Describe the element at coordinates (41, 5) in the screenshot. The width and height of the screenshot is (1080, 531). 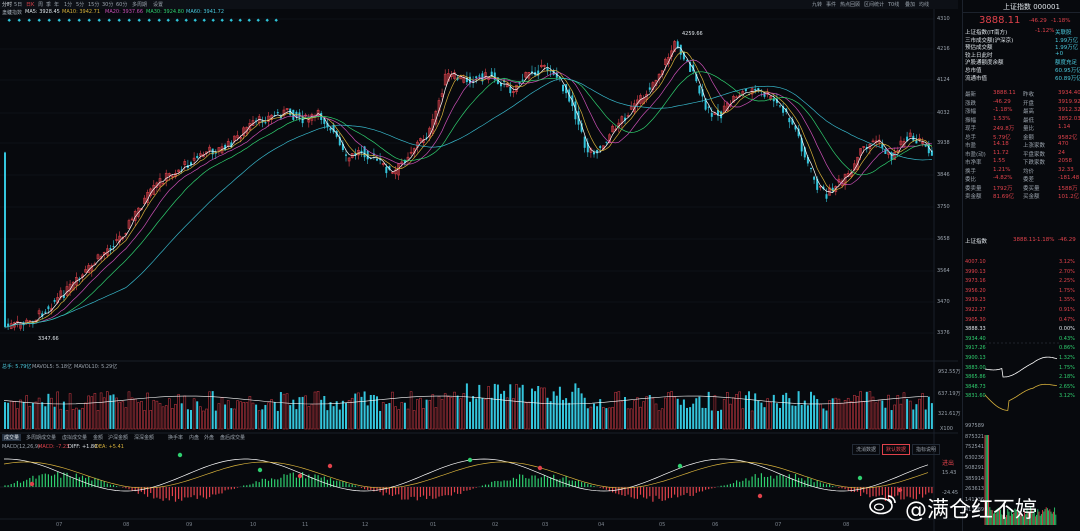
I see `tab-weekly: 周` at that location.